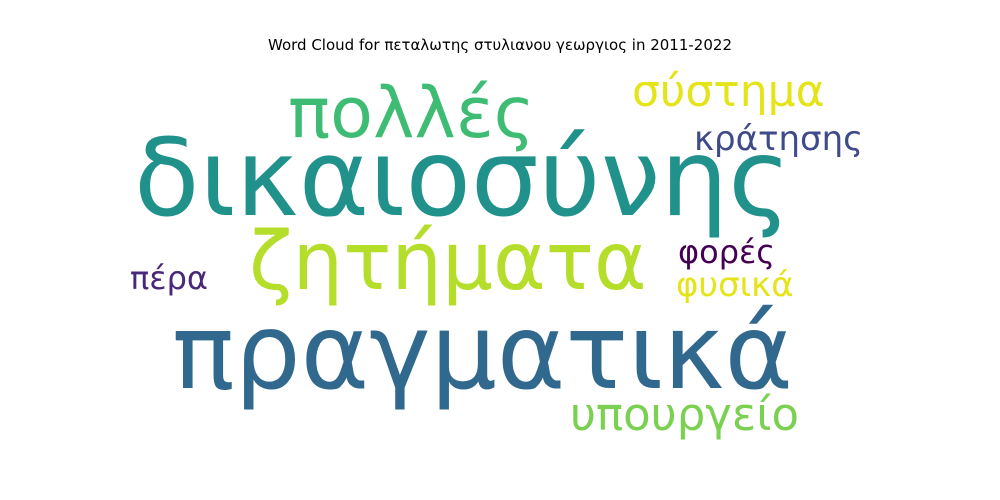  Describe the element at coordinates (411, 113) in the screenshot. I see `word-polles: πολλές` at that location.